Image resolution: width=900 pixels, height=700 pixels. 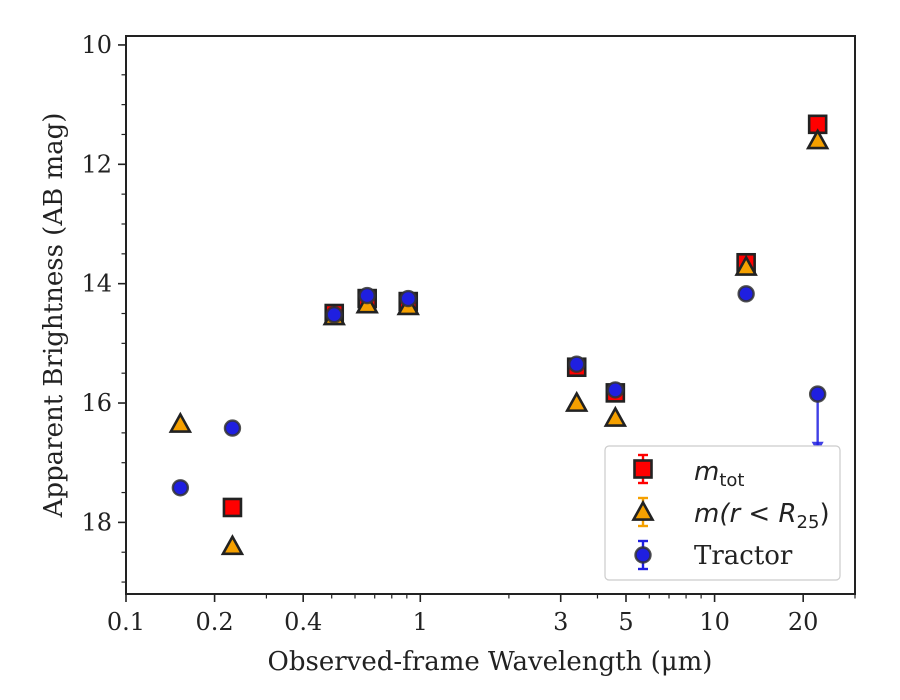 What do you see at coordinates (719, 474) in the screenshot?
I see `legend-label-mtot: mtot` at bounding box center [719, 474].